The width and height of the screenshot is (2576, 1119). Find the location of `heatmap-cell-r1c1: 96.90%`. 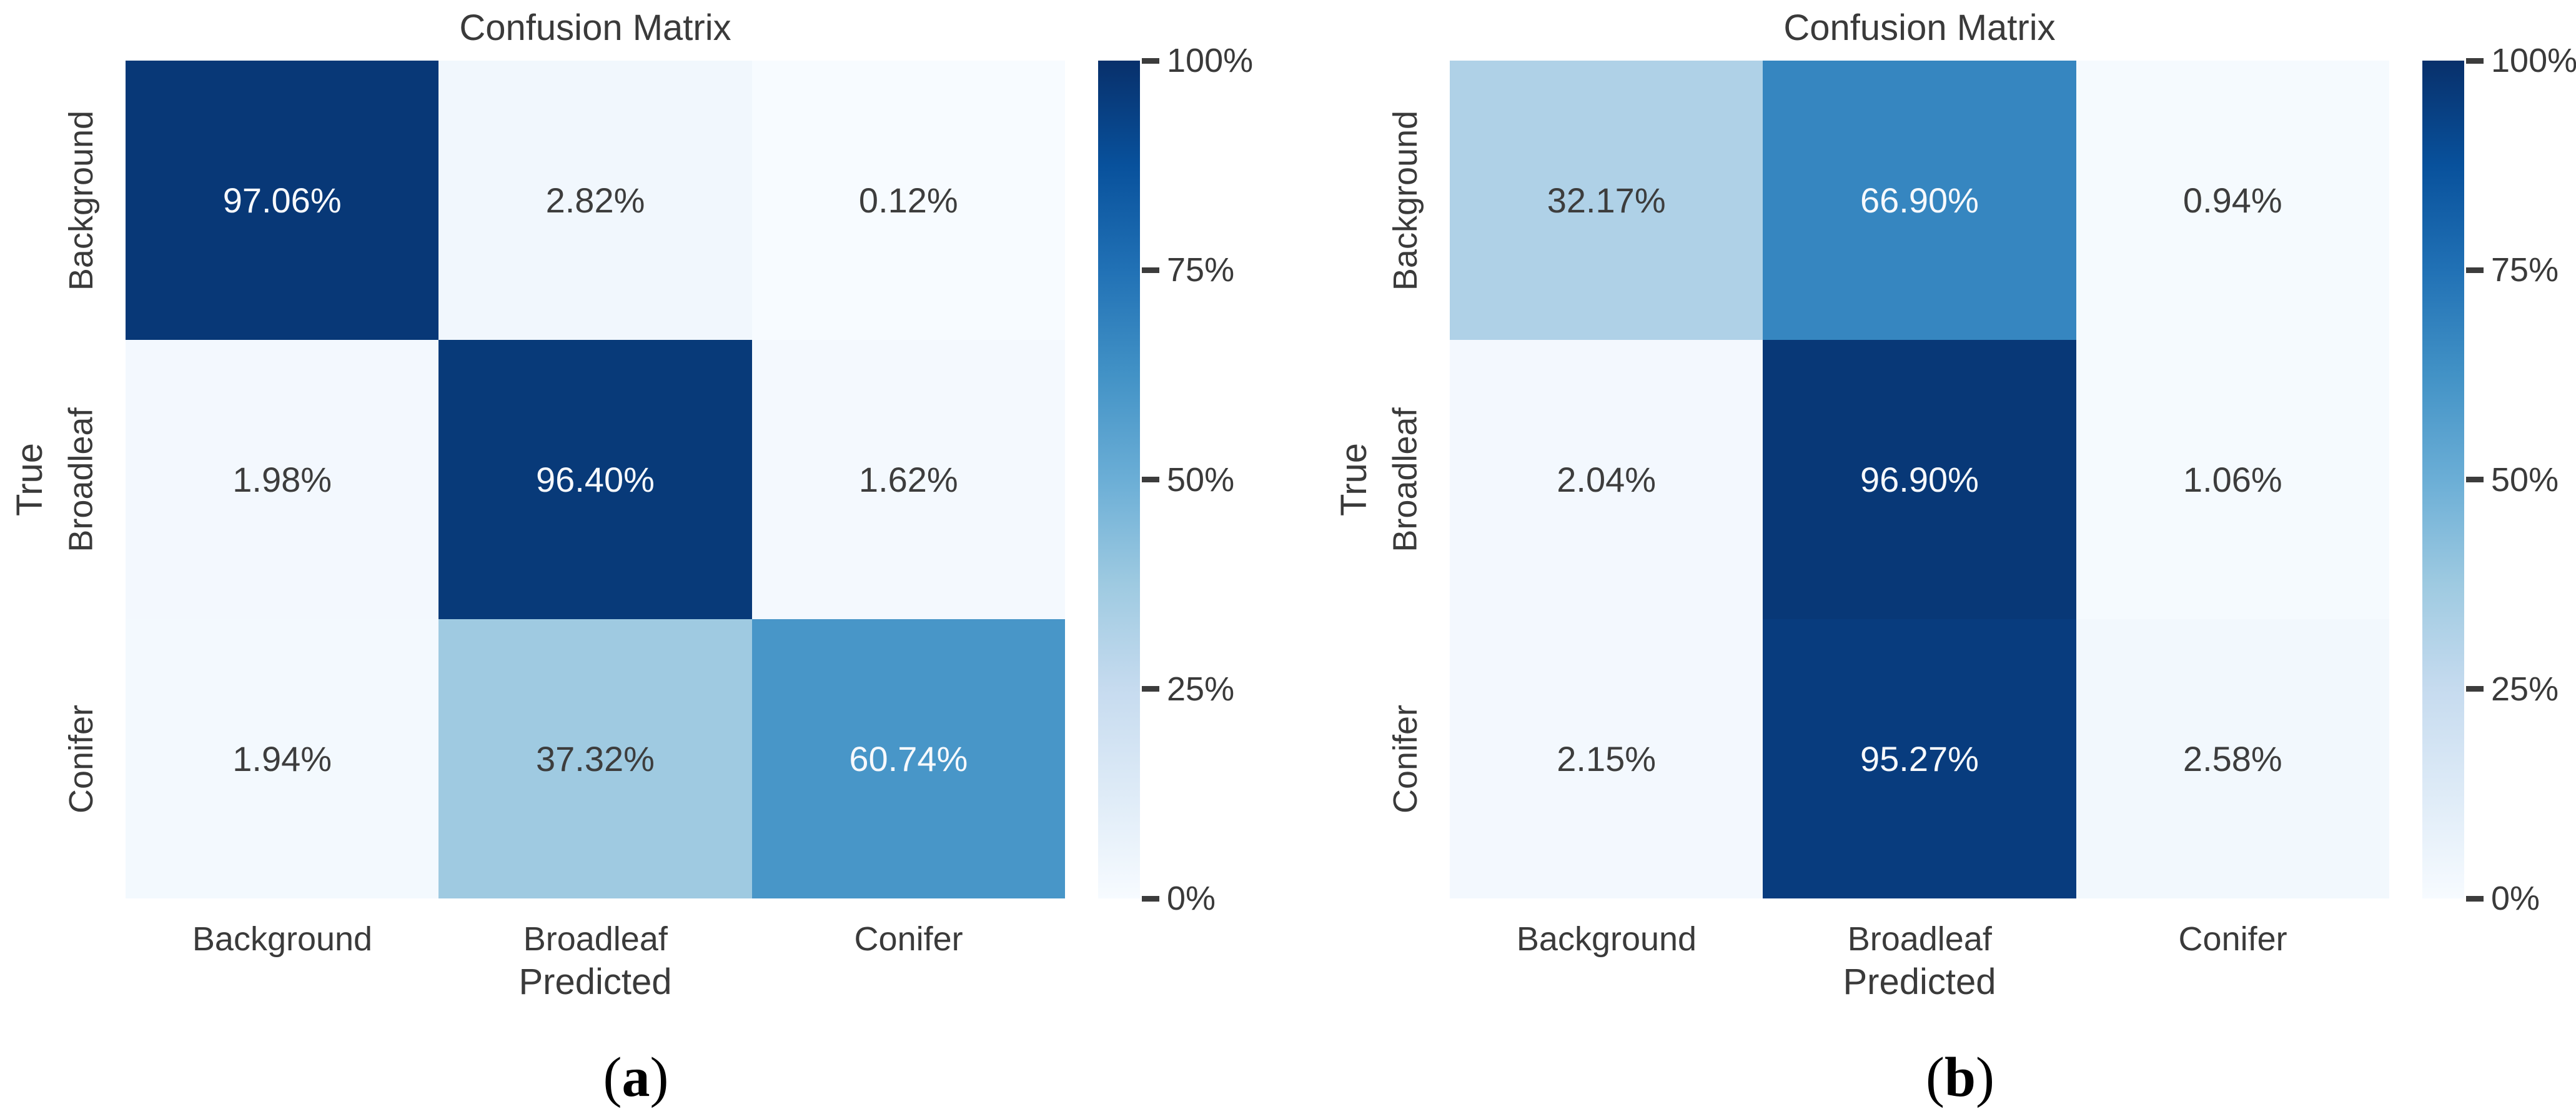

heatmap-cell-r1c1: 96.90% is located at coordinates (1919, 479).